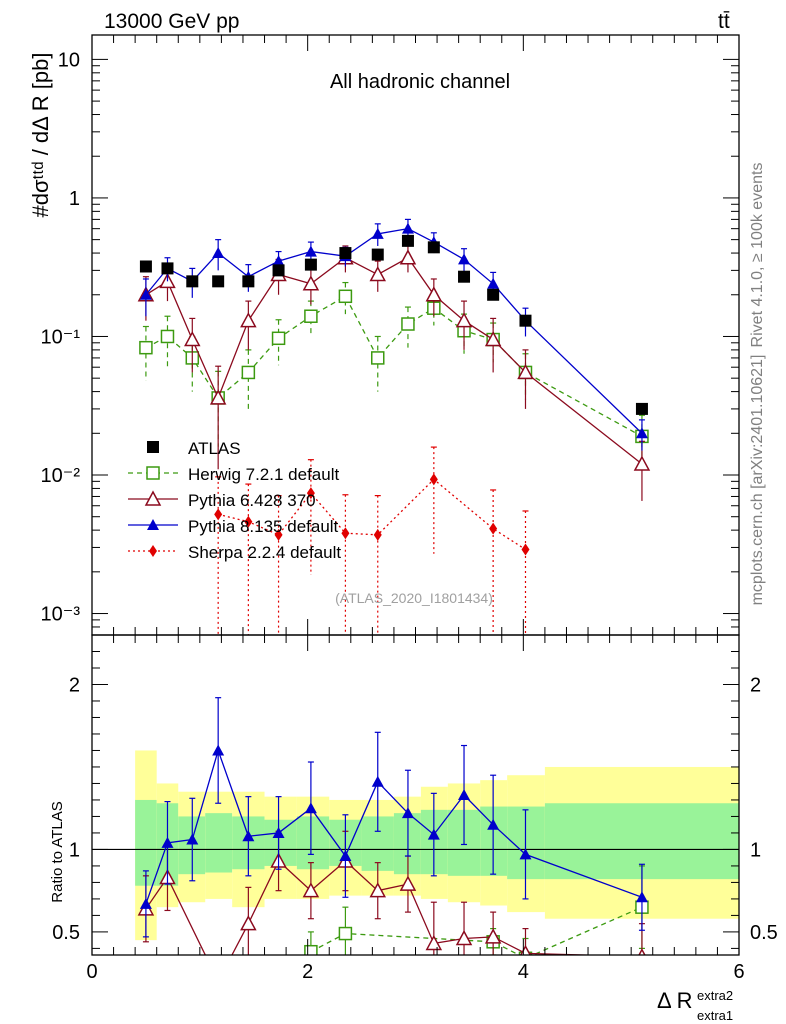 This screenshot has height=1024, width=786. I want to click on legend-entry-sherpa: Sherpa 2.2.4 default, so click(234, 552).